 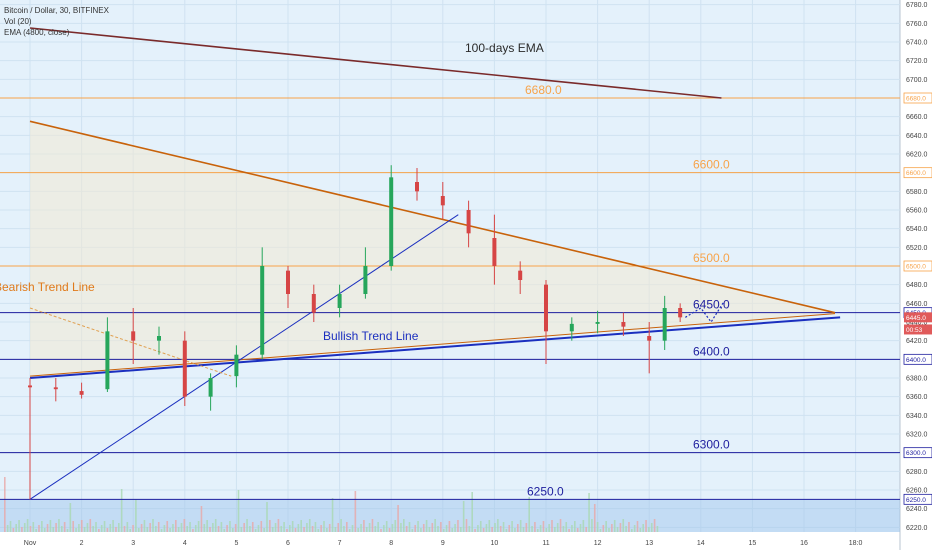 What do you see at coordinates (917, 304) in the screenshot?
I see `y-tick-label: 6460.0` at bounding box center [917, 304].